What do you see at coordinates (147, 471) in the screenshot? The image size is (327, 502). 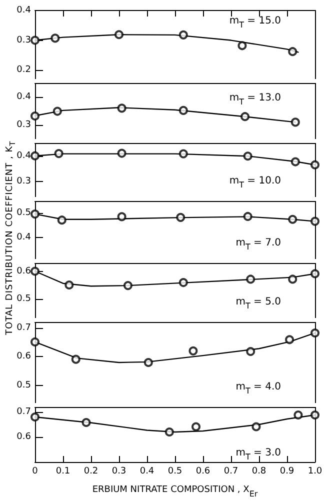 I see `x-tick-label: 0.4` at bounding box center [147, 471].